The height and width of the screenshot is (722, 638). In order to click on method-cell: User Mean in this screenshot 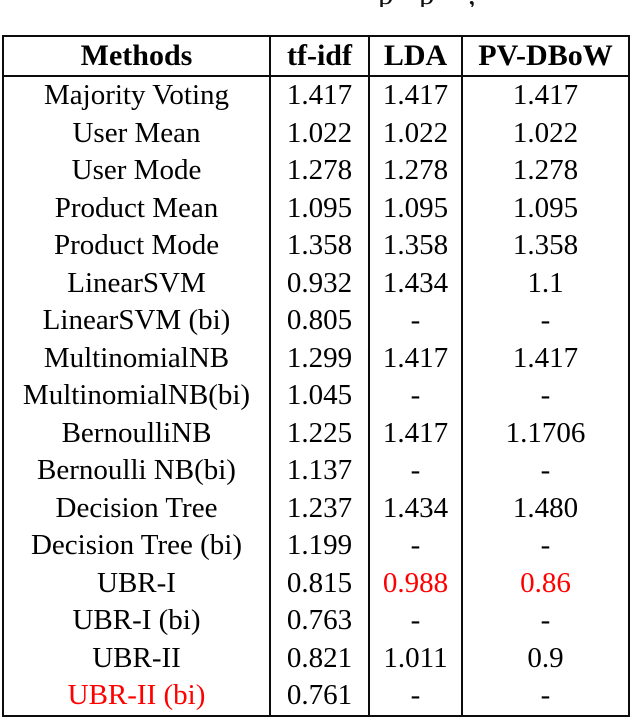, I will do `click(137, 133)`.